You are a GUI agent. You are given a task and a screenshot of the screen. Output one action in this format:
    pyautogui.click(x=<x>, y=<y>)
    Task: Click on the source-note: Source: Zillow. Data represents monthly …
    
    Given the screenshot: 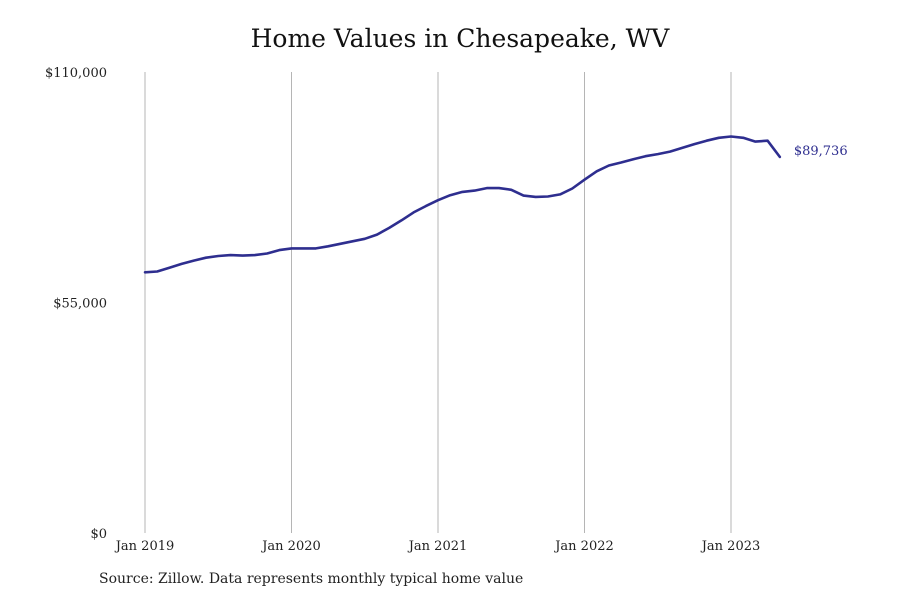 What is the action you would take?
    pyautogui.click(x=311, y=579)
    